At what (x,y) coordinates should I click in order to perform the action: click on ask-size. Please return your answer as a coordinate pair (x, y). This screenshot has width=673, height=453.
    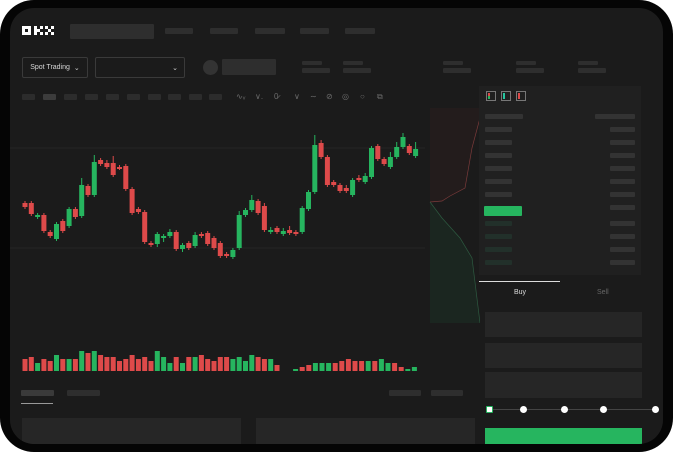
    Looking at the image, I should click on (622, 155).